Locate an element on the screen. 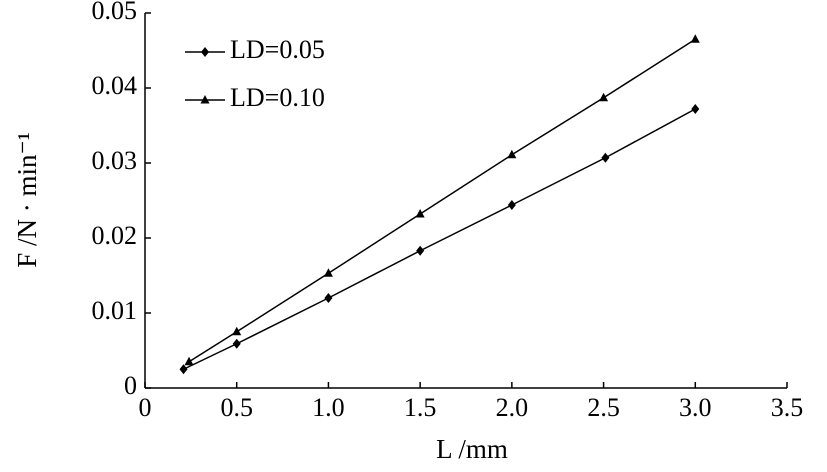 This screenshot has width=827, height=472. x-tick-label: 0 is located at coordinates (145, 407).